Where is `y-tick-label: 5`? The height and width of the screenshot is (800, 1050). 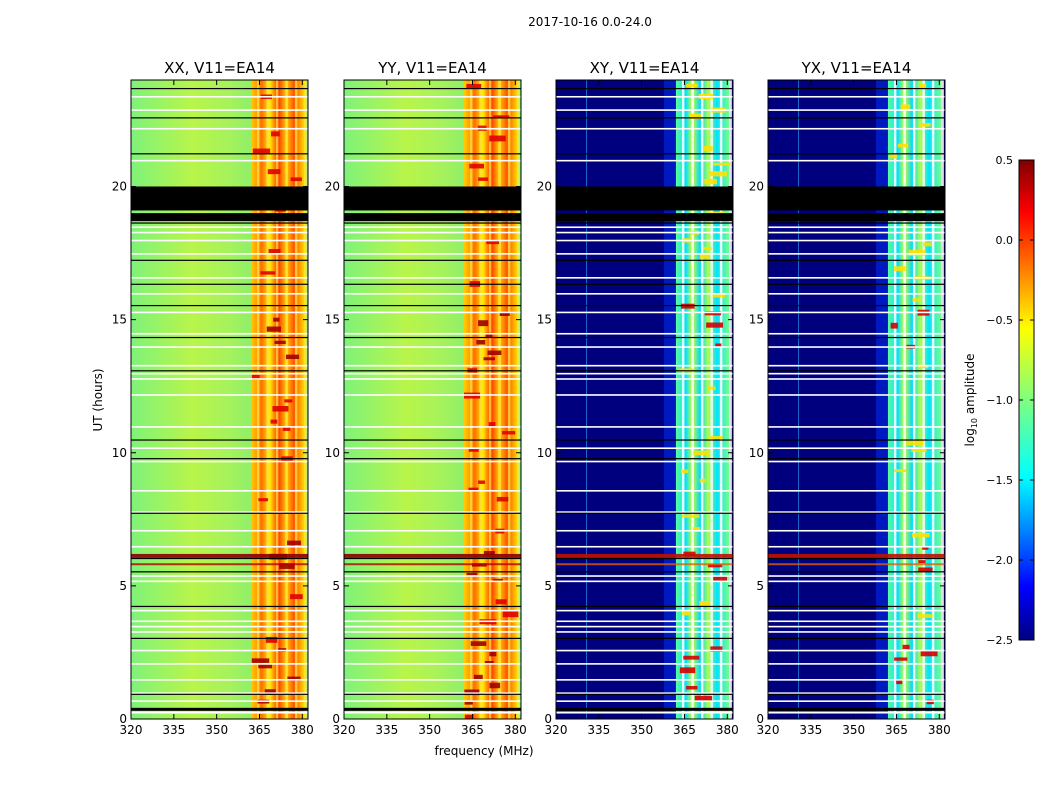 y-tick-label: 5 is located at coordinates (760, 586).